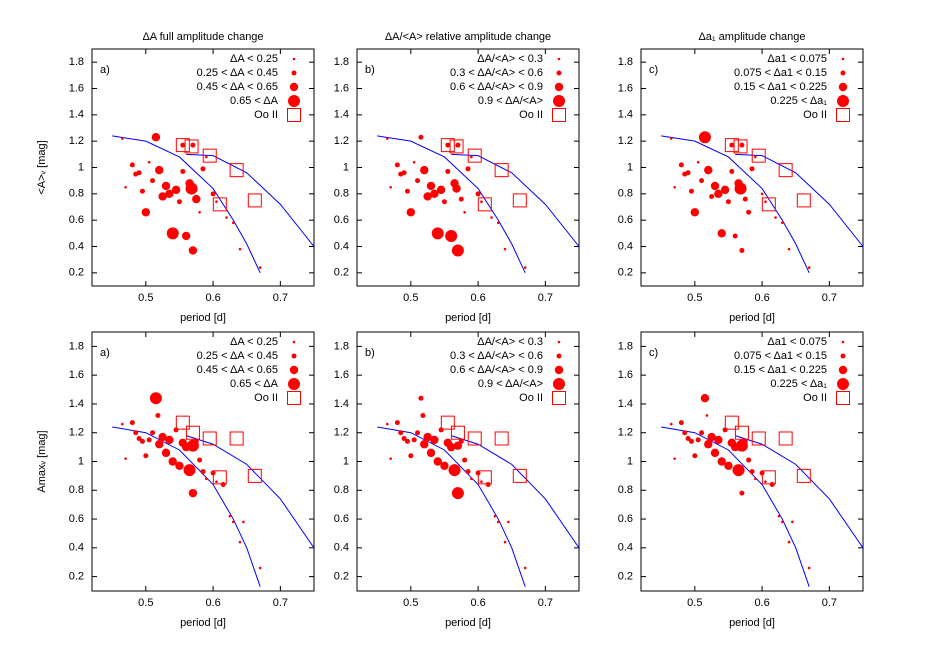 This screenshot has width=926, height=648. What do you see at coordinates (780, 87) in the screenshot?
I see `legend-label: 0.15 < Δa1 < 0.225` at bounding box center [780, 87].